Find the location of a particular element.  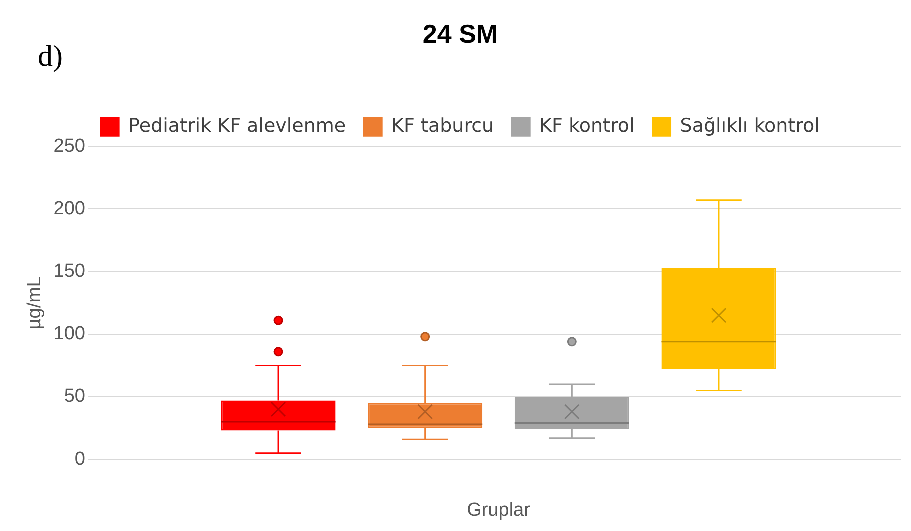

y-tick-label: 100 is located at coordinates (70, 334).